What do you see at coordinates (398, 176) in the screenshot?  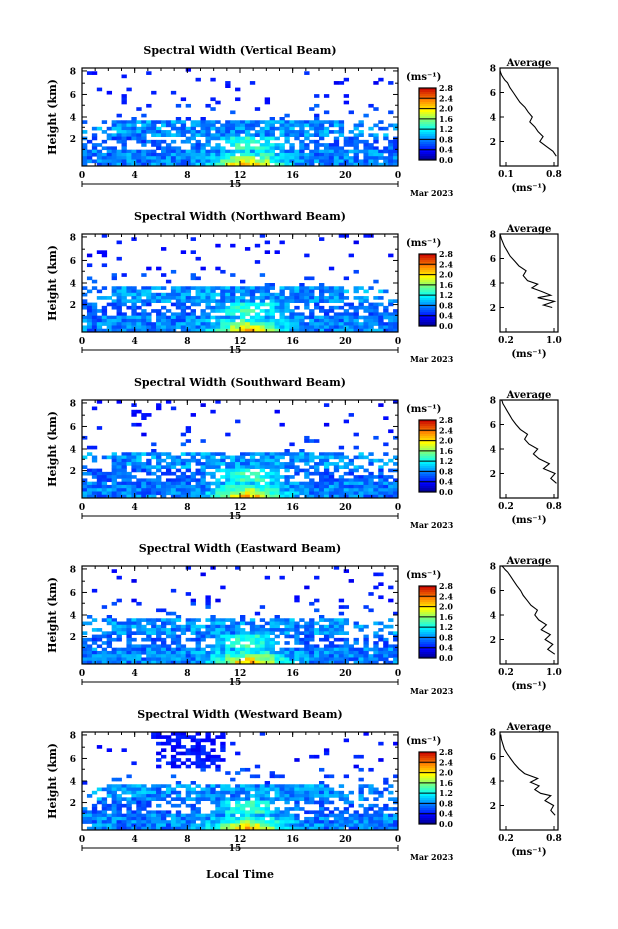 I see `x-tick-label: 0` at bounding box center [398, 176].